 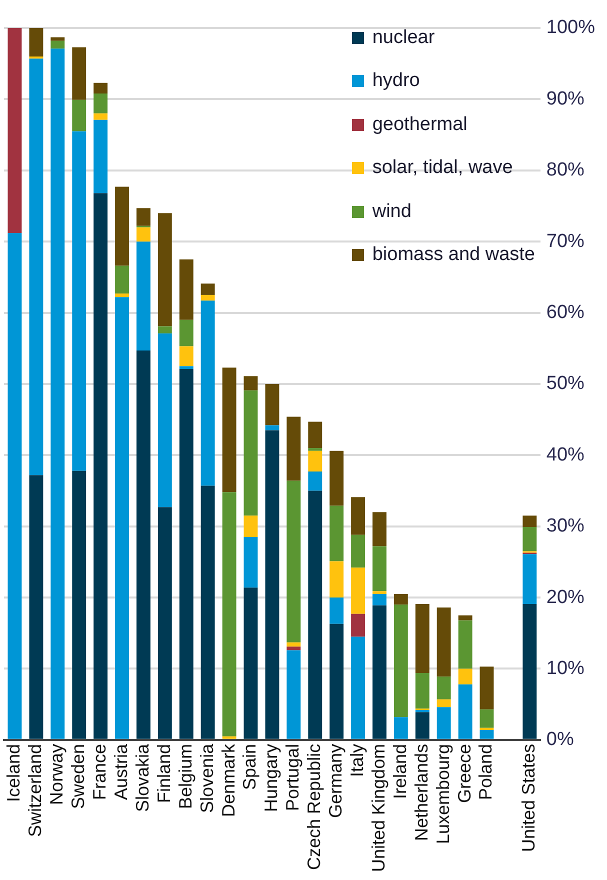 What do you see at coordinates (206, 777) in the screenshot?
I see `x-tick-label: Slovenia` at bounding box center [206, 777].